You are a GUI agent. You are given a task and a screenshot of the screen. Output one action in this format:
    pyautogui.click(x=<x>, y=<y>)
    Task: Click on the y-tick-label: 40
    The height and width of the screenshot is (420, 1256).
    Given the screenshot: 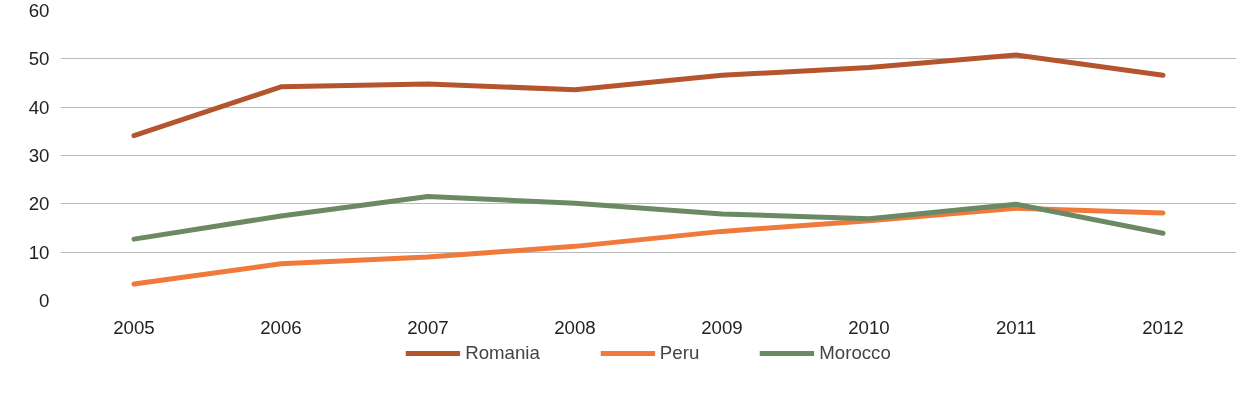 What is the action you would take?
    pyautogui.click(x=39, y=107)
    